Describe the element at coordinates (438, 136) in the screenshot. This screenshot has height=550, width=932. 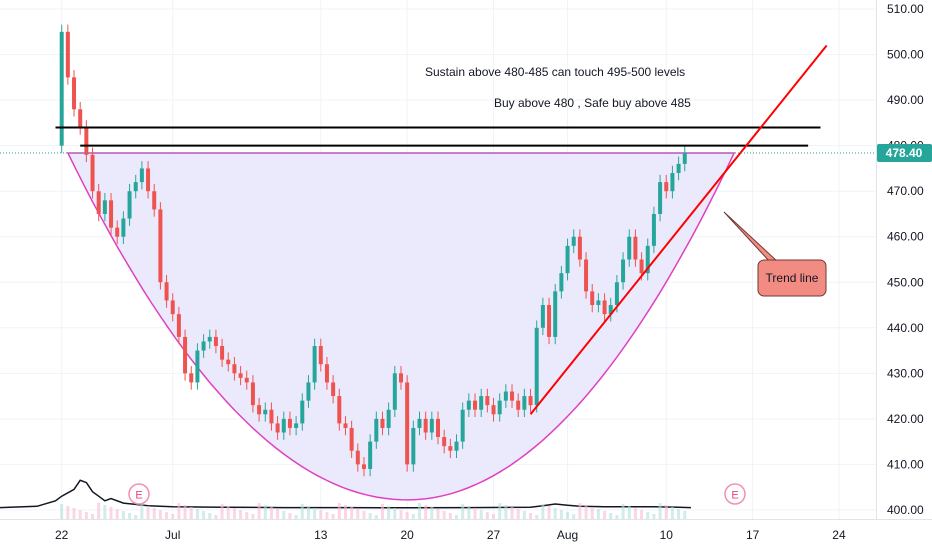
I see `horizontal-levels` at that location.